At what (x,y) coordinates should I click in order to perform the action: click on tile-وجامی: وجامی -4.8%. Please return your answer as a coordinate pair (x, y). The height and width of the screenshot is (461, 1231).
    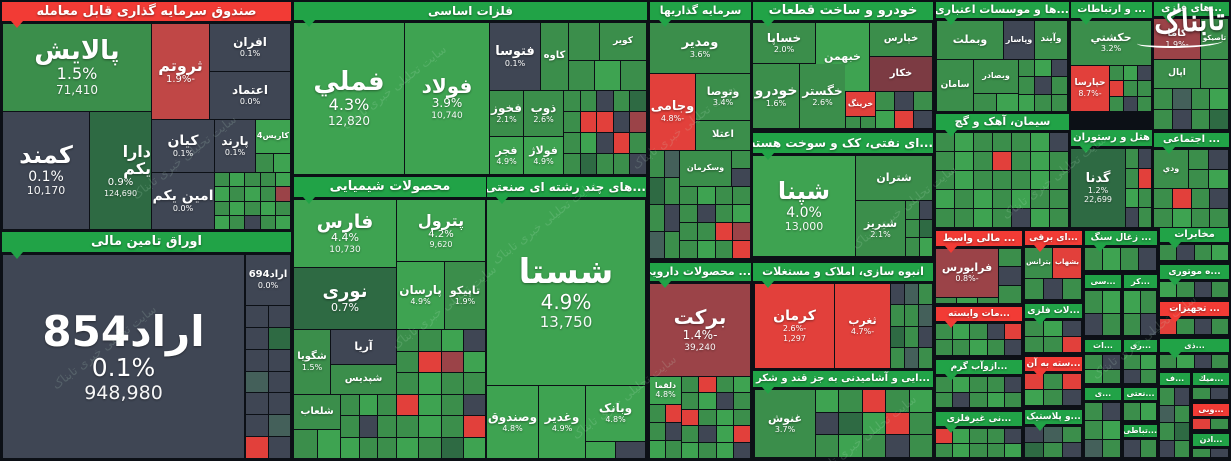
    Looking at the image, I should click on (672, 112).